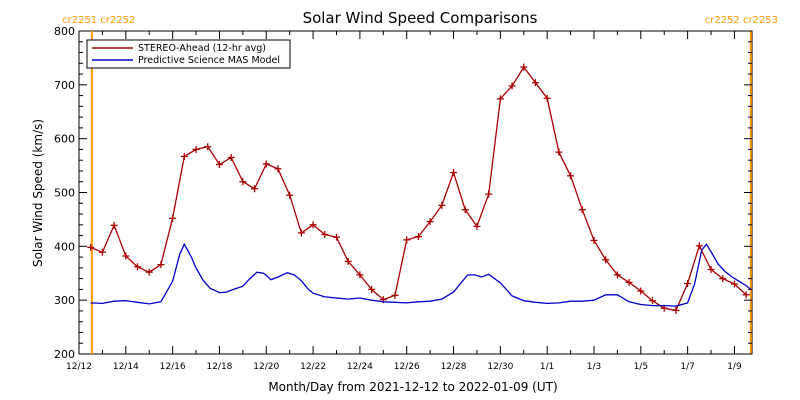 This screenshot has height=400, width=800. What do you see at coordinates (209, 60) in the screenshot?
I see `legend-label-model: Predictive Science MAS Model` at bounding box center [209, 60].